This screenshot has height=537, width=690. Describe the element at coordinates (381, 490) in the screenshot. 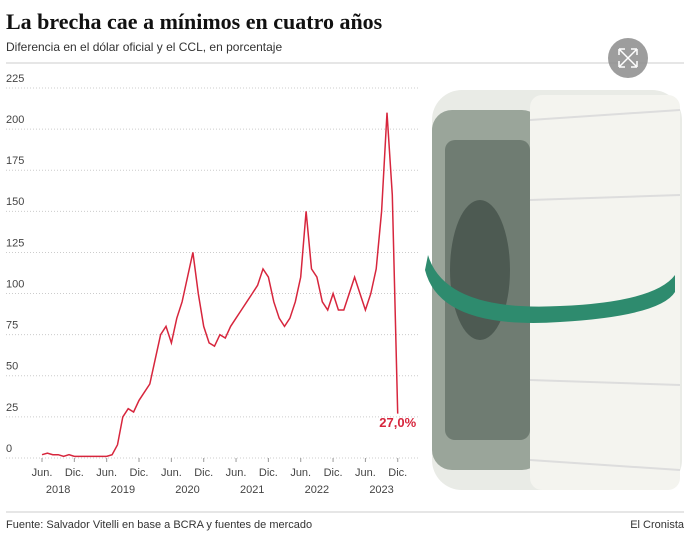

I see `x-year-label: 2023` at that location.